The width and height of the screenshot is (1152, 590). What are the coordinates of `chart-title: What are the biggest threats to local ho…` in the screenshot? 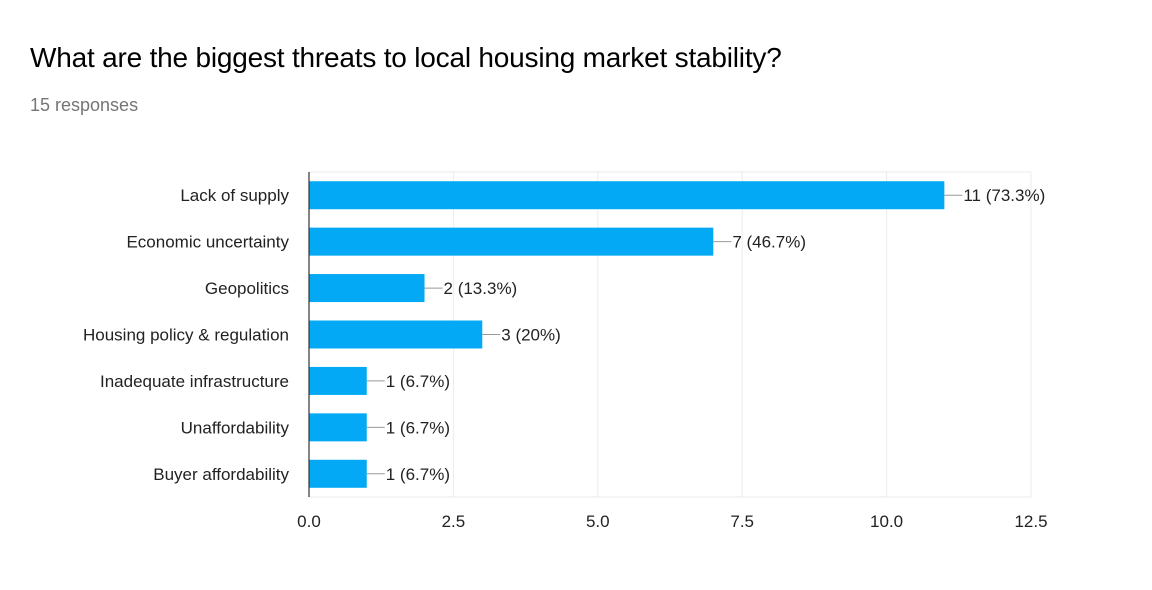 It's located at (406, 57).